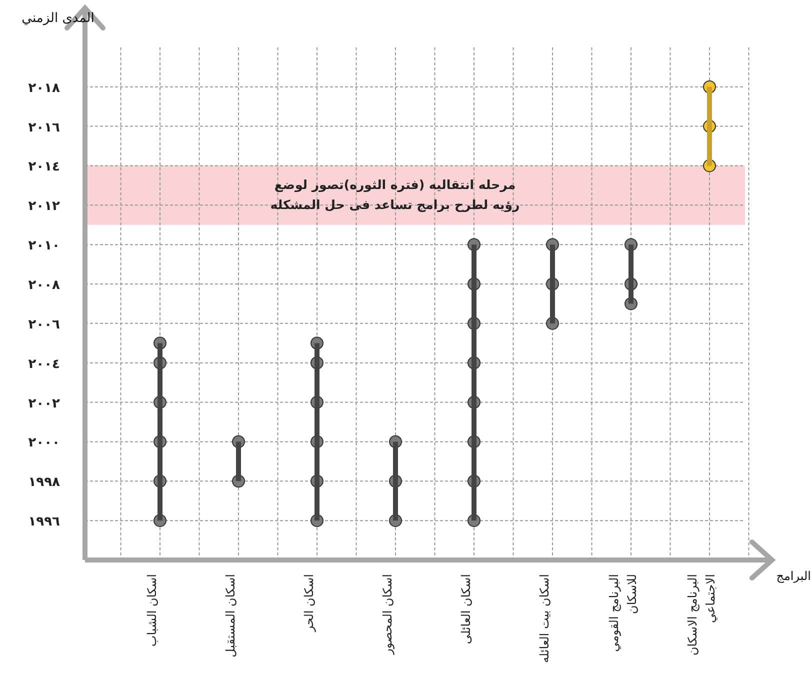 This screenshot has height=684, width=811. What do you see at coordinates (44, 482) in the screenshot?
I see `y-tick-label: ١٩٩٨` at bounding box center [44, 482].